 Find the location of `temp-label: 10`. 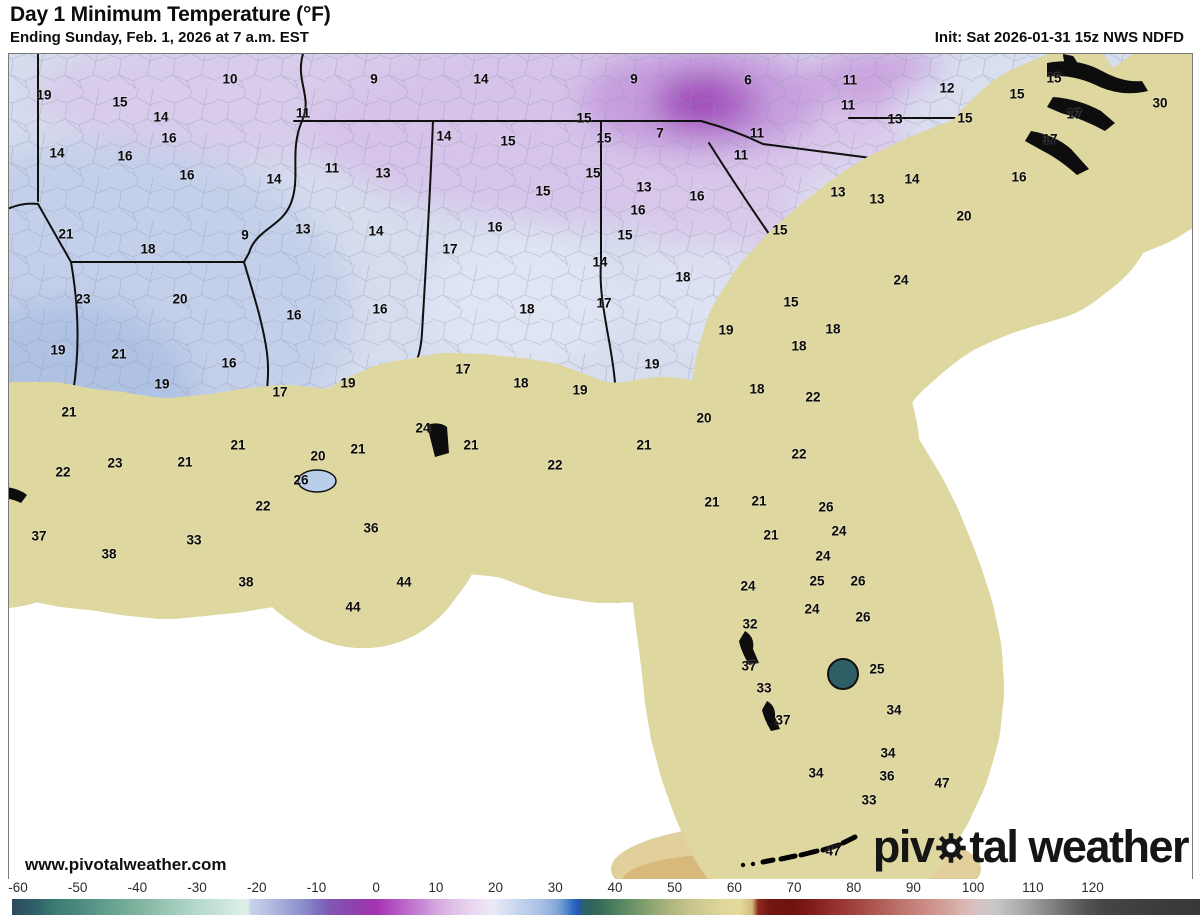

temp-label: 10 is located at coordinates (230, 79).